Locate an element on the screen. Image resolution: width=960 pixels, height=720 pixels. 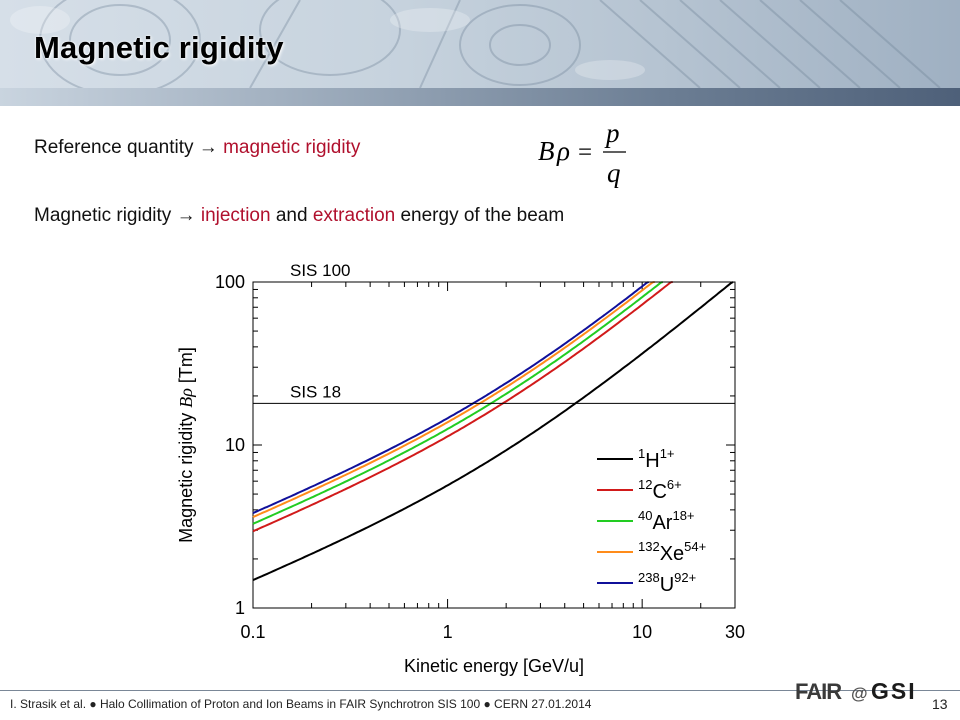
legend-label-h: 1H1+ is located at coordinates (656, 459).